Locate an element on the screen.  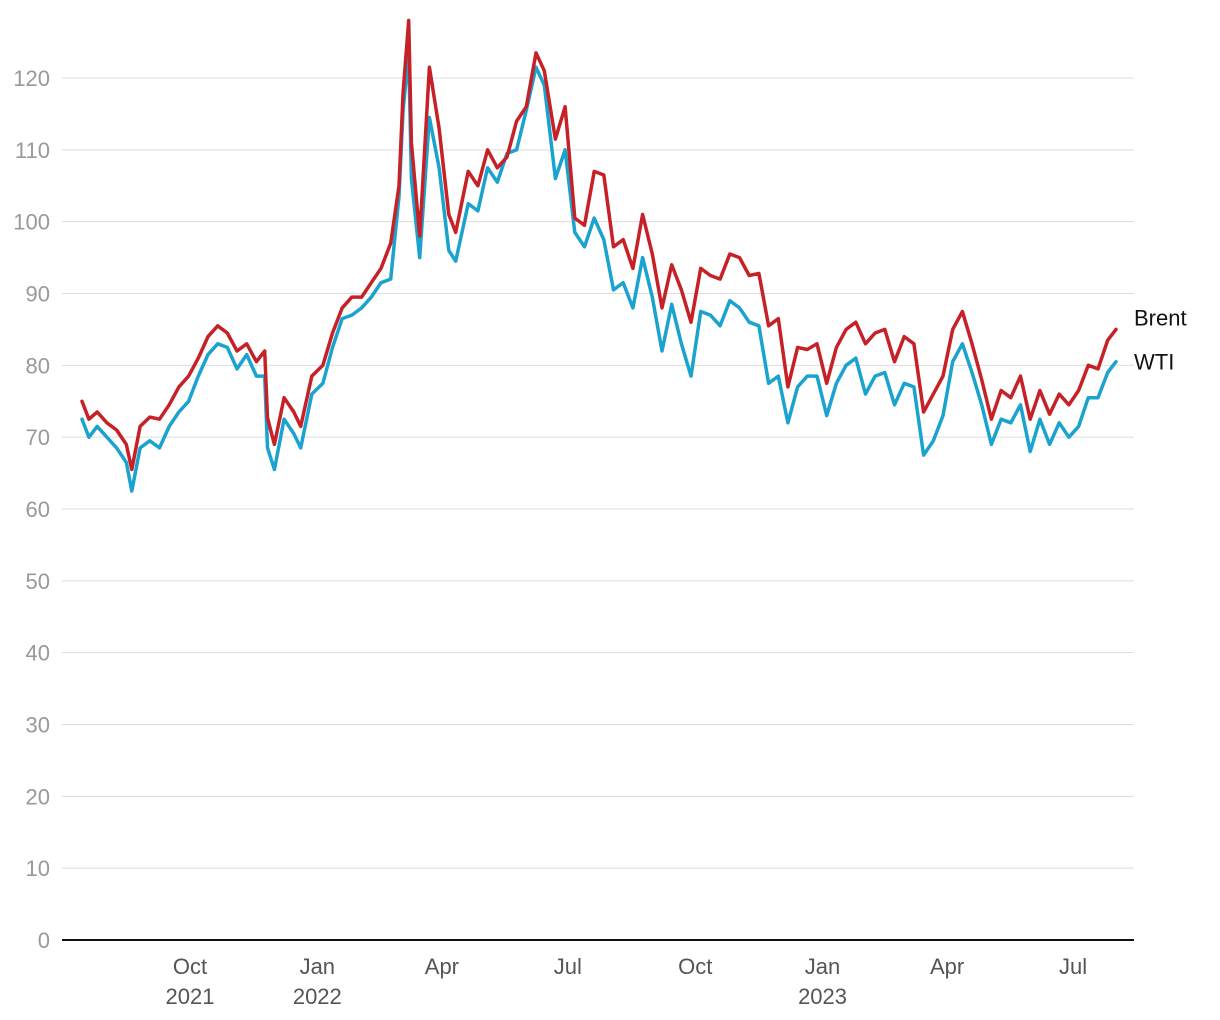
y-tick-label-90: 90 is located at coordinates (38, 294).